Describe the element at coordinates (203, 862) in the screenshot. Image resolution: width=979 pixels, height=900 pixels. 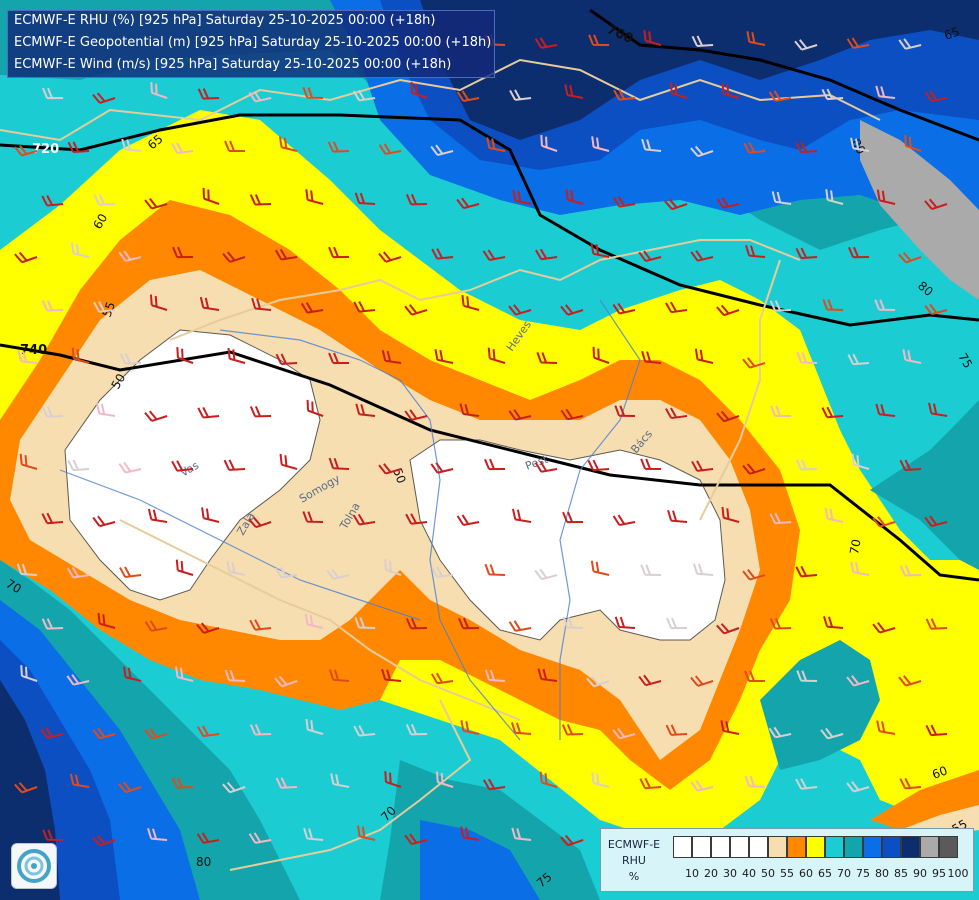
I see `rhu-label-80-bottom: 80` at that location.